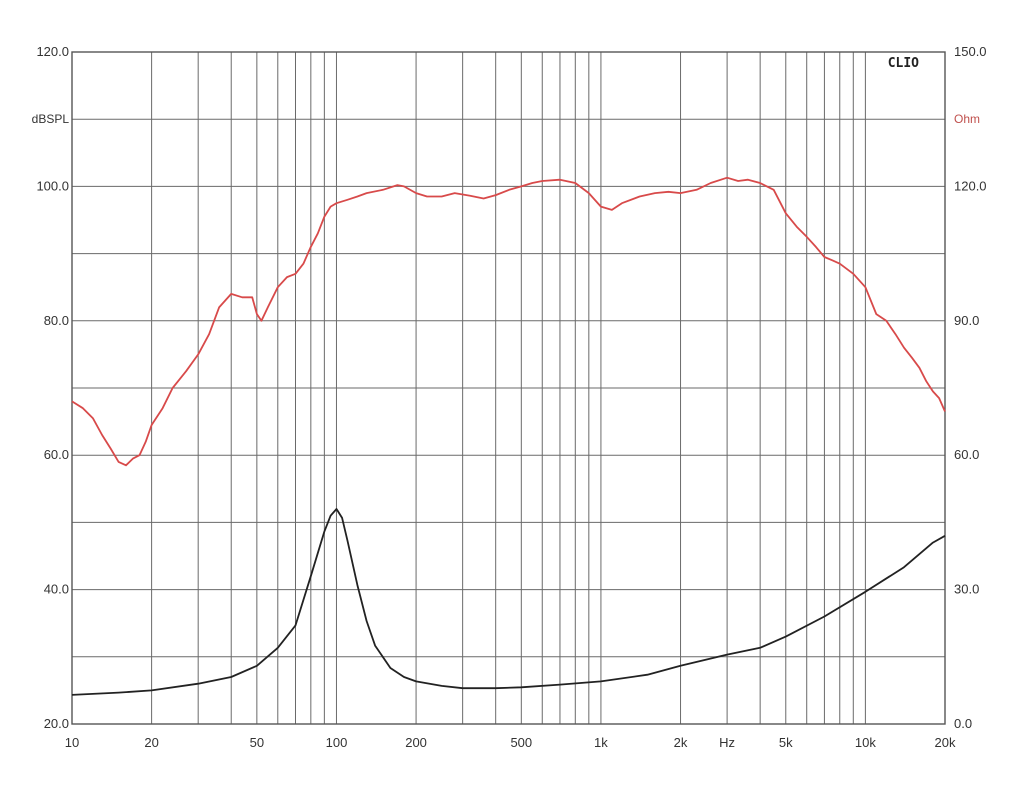  What do you see at coordinates (601, 742) in the screenshot?
I see `x-tick-label: 1k` at bounding box center [601, 742].